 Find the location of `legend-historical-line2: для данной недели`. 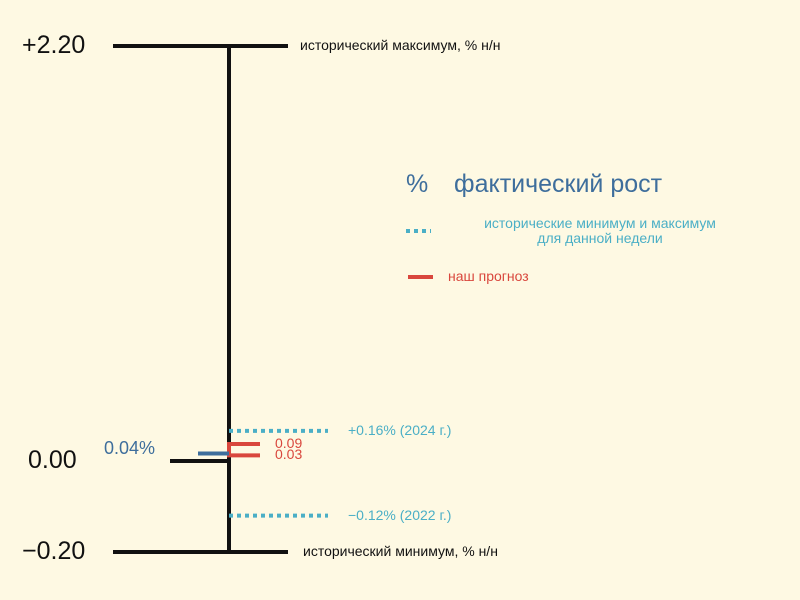

legend-historical-line2: для данной недели is located at coordinates (600, 238).